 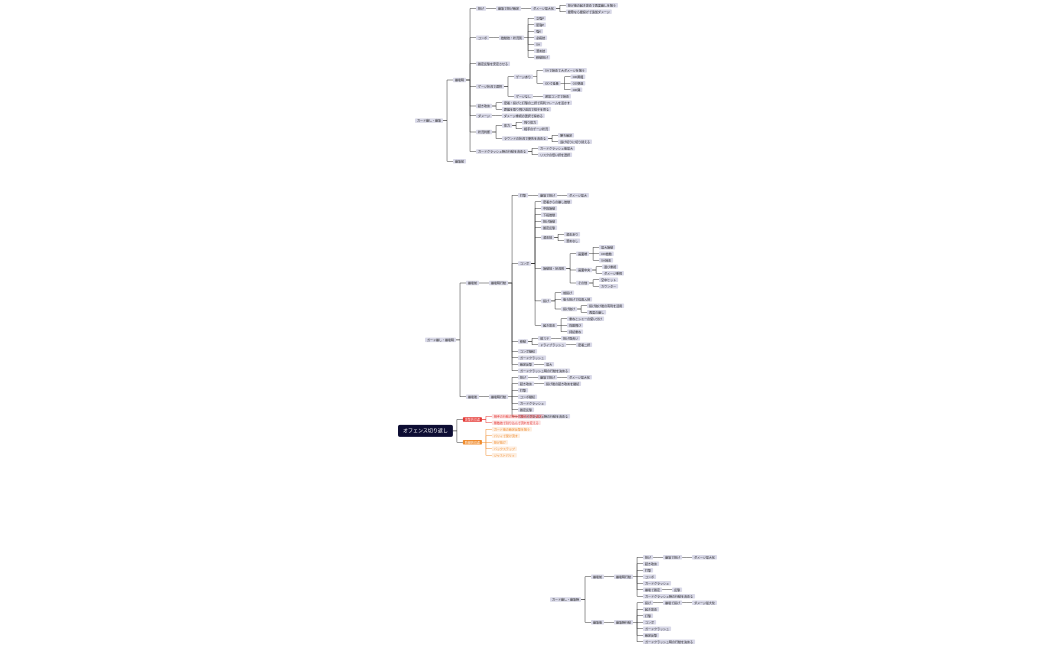 What do you see at coordinates (669, 641) in the screenshot?
I see `node-label: ガードクラッシュ時の行動を決める` at bounding box center [669, 641].